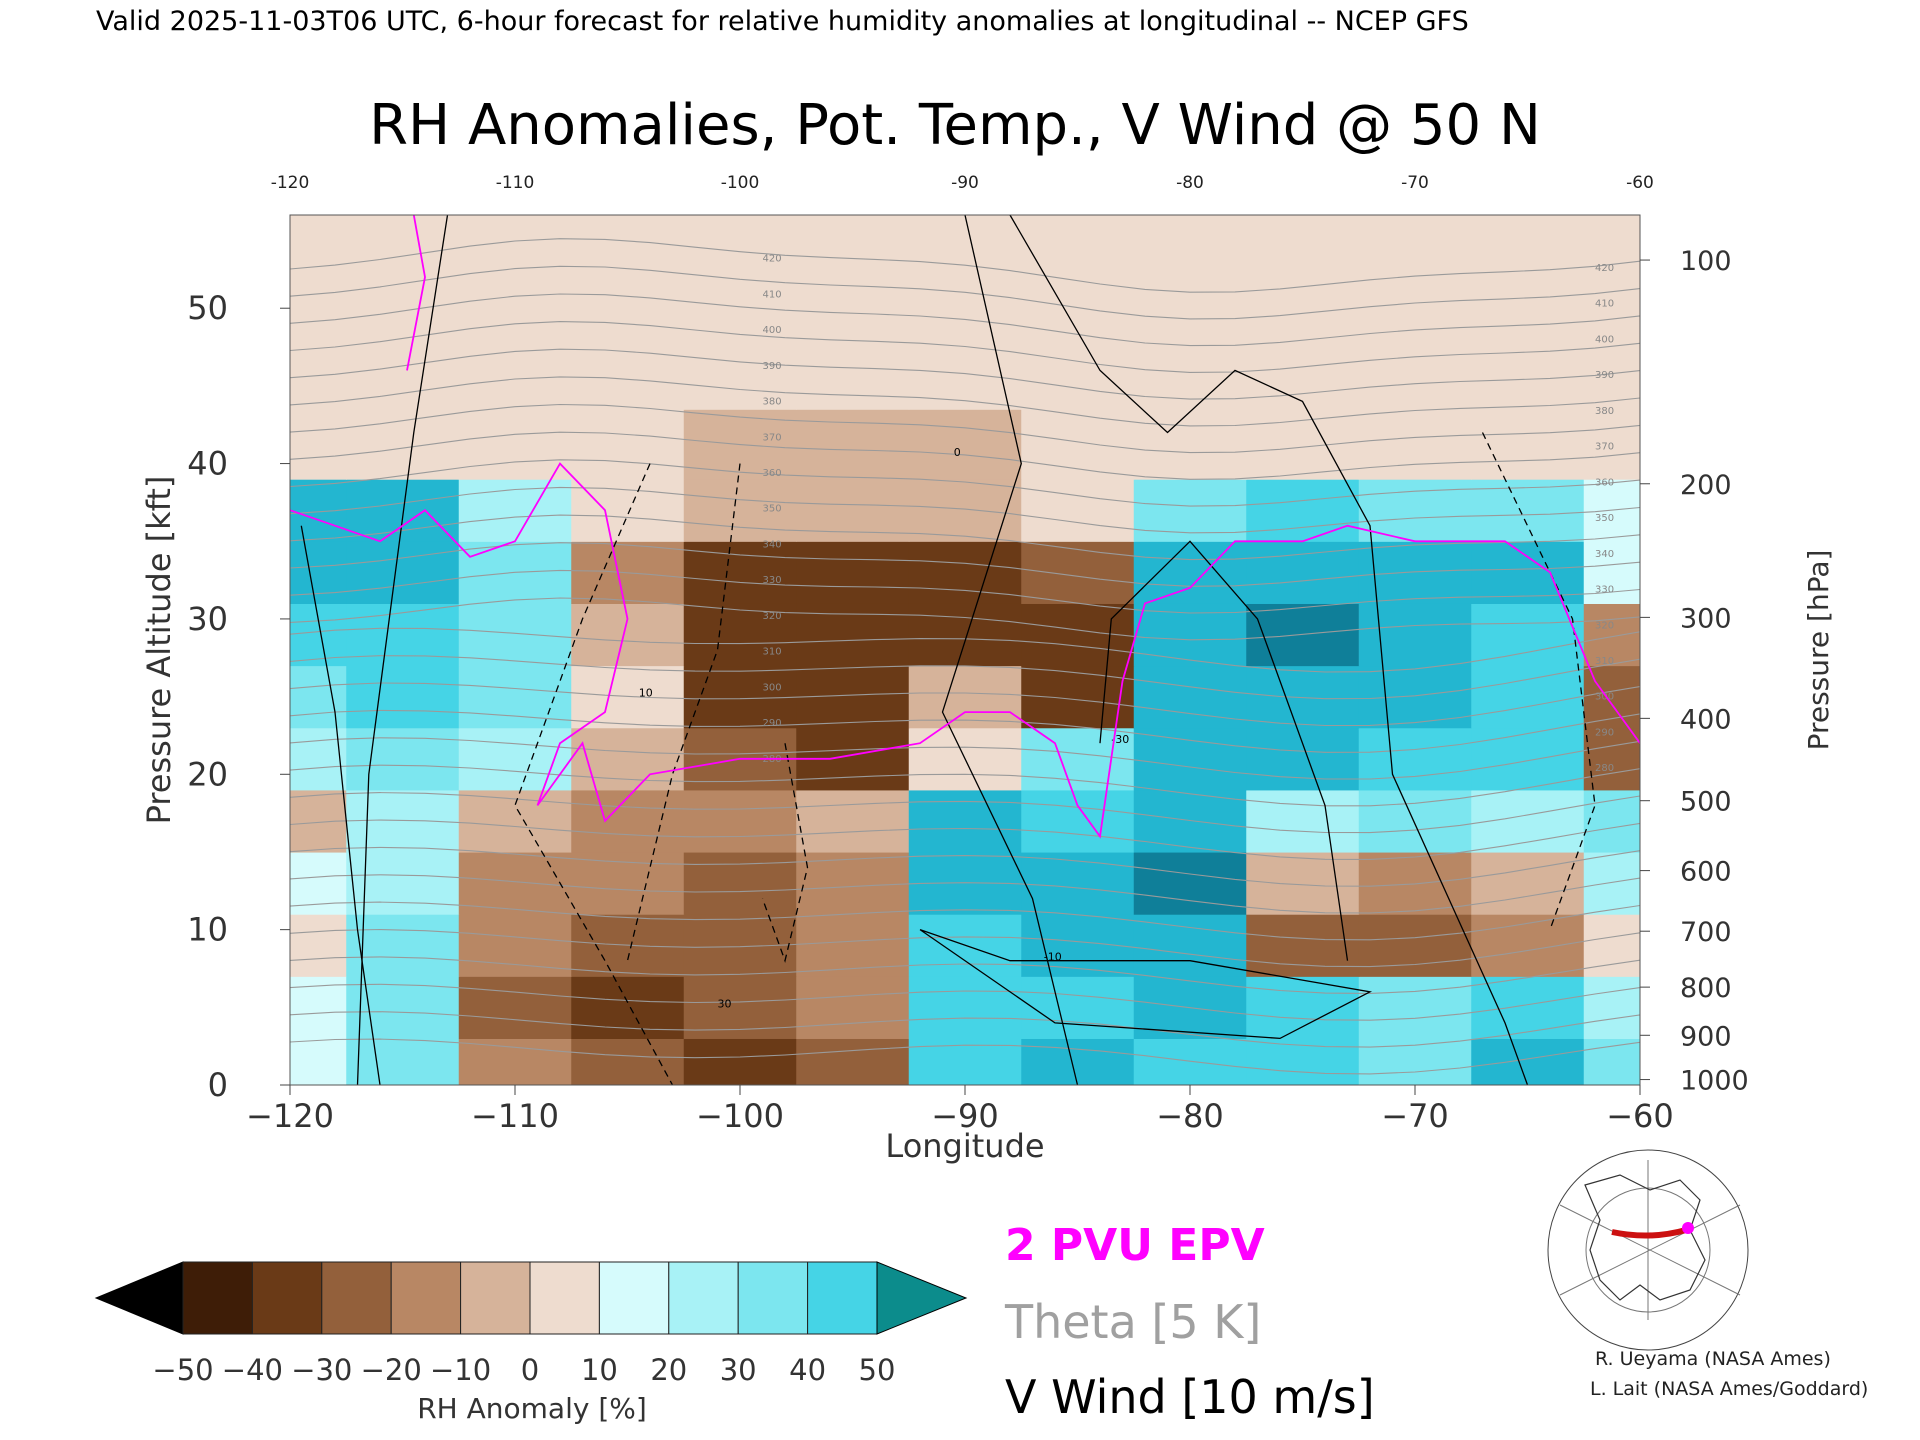  Describe the element at coordinates (964, 1146) in the screenshot. I see `x-axis-label: Longitude` at that location.